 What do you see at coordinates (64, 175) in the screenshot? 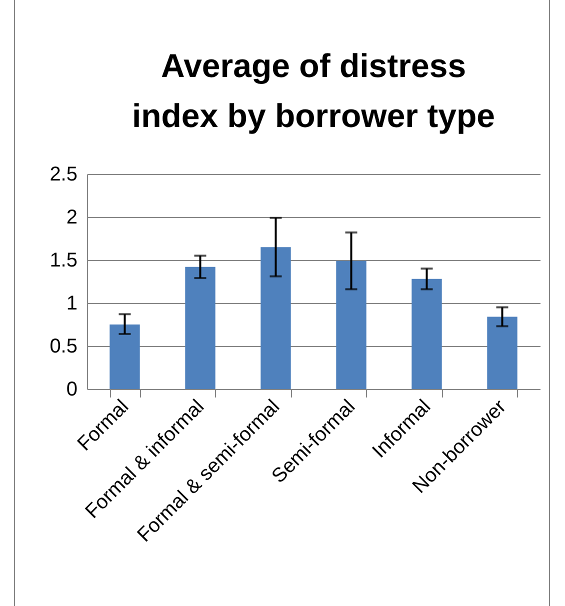
I see `y-tick-label: 2.5` at bounding box center [64, 175].